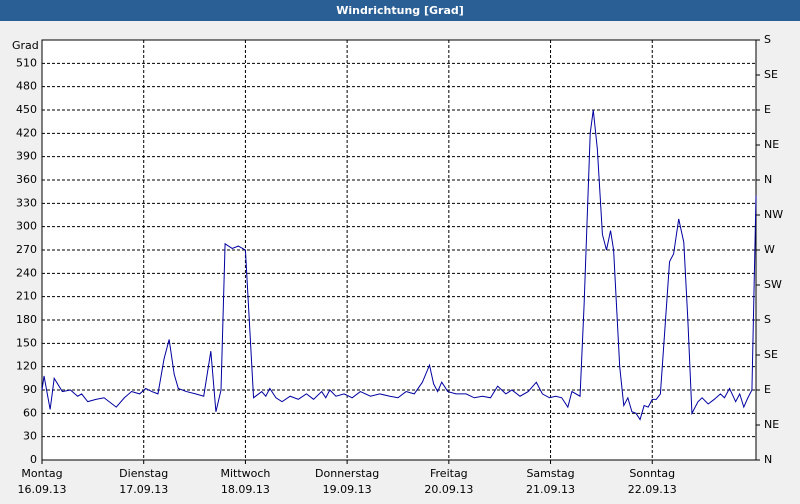 This screenshot has height=504, width=800. I want to click on x-tick-label: Mittwoch 18.09.13, so click(245, 481).